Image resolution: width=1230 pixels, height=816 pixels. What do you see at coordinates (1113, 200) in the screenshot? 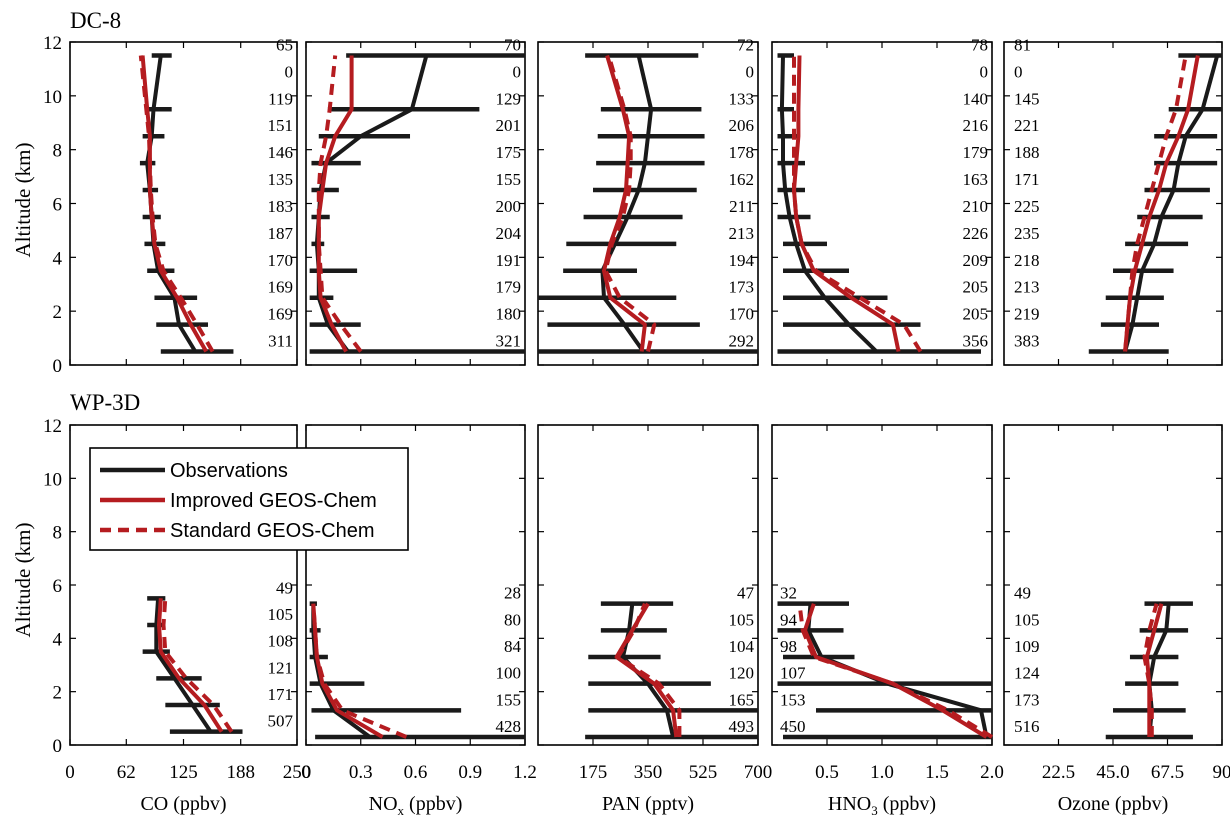
I see `panel-dc8-ozone: 383 219 213 218 235 225 171 188 221 145 0 81` at bounding box center [1113, 200].